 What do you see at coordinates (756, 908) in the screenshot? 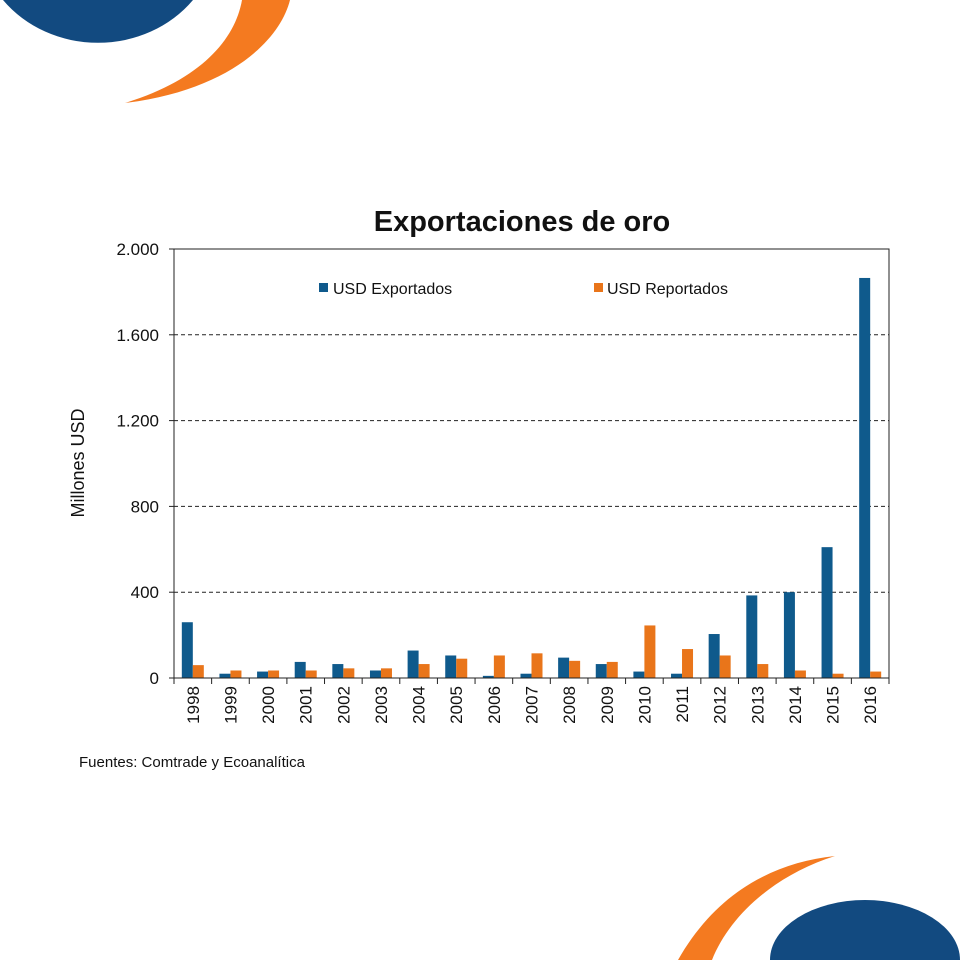
I see `bottom-right-orange-swoosh` at bounding box center [756, 908].